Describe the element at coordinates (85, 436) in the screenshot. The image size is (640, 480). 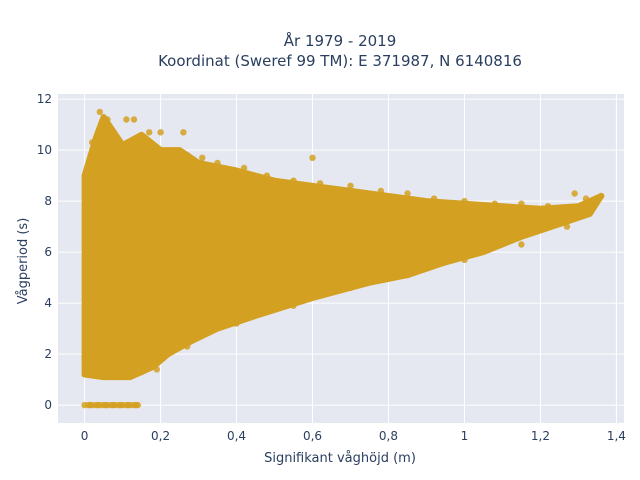
I see `x-tick-label: 0` at that location.